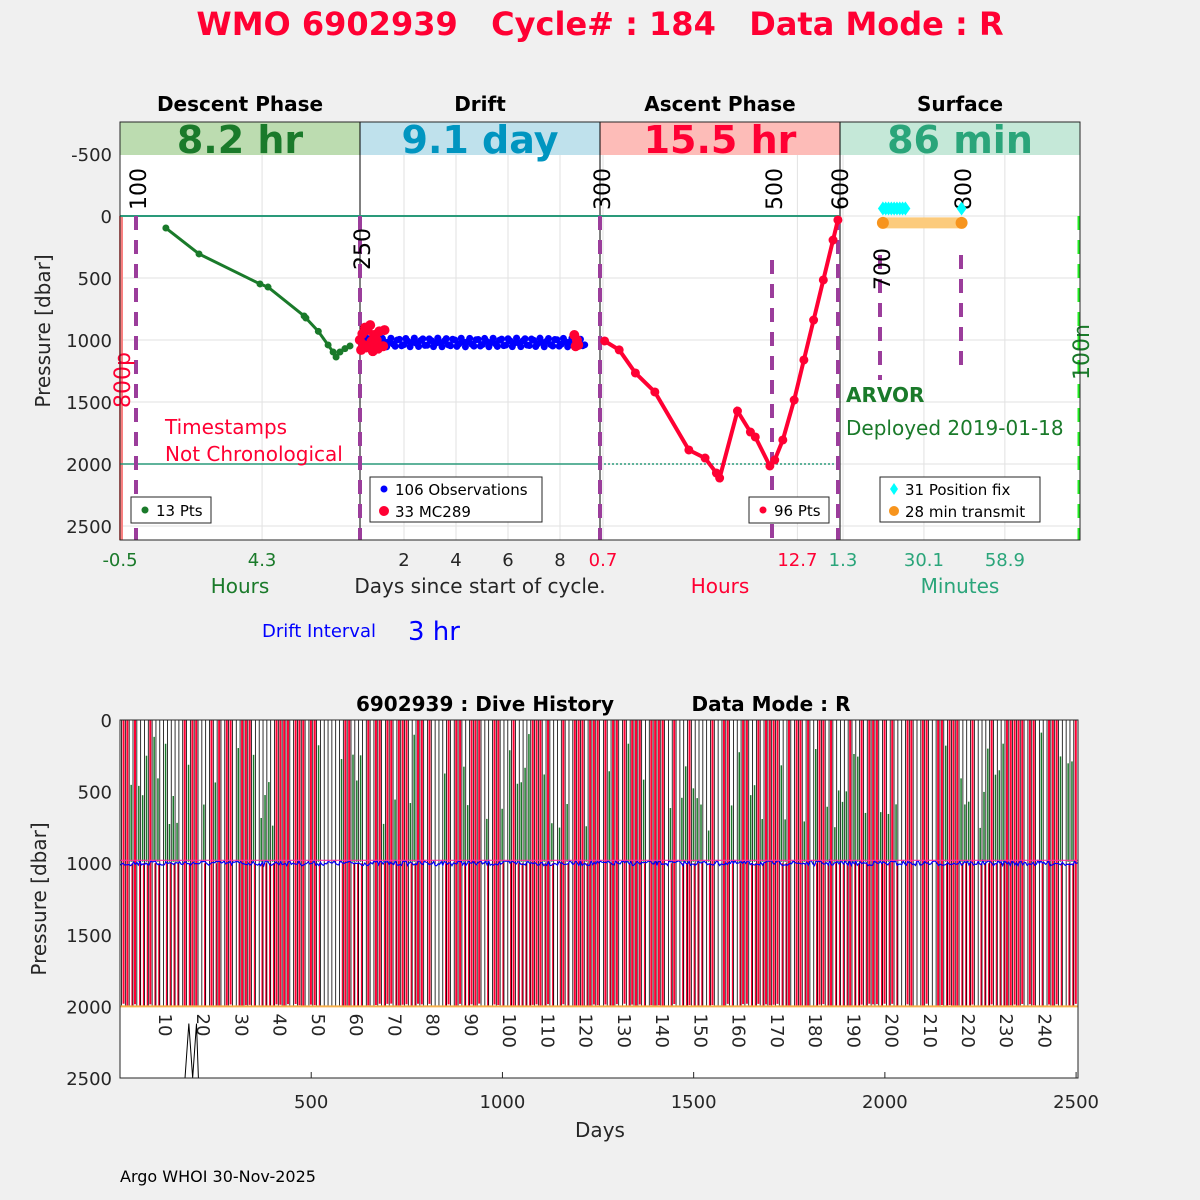  Describe the element at coordinates (262, 560) in the screenshot. I see `descent-x-tick: 4.3` at that location.